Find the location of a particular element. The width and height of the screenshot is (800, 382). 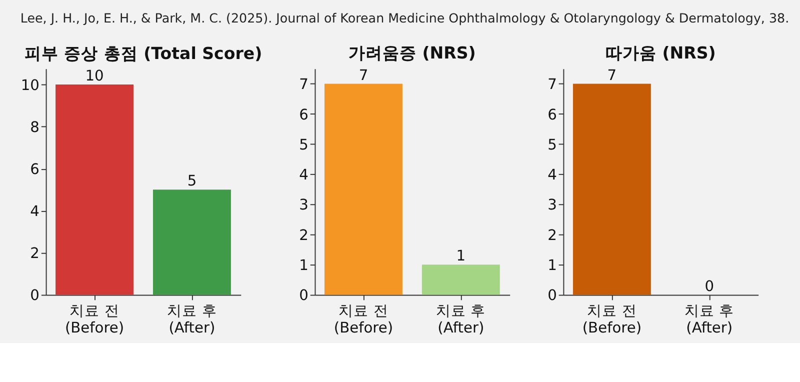

chart-title: 가려움증 (NRS) is located at coordinates (412, 52).